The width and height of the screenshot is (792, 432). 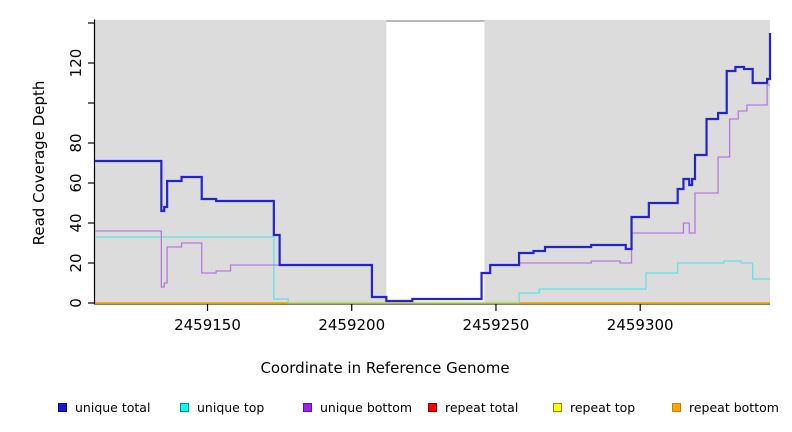 I want to click on y-tick-label: 80, so click(x=76, y=142).